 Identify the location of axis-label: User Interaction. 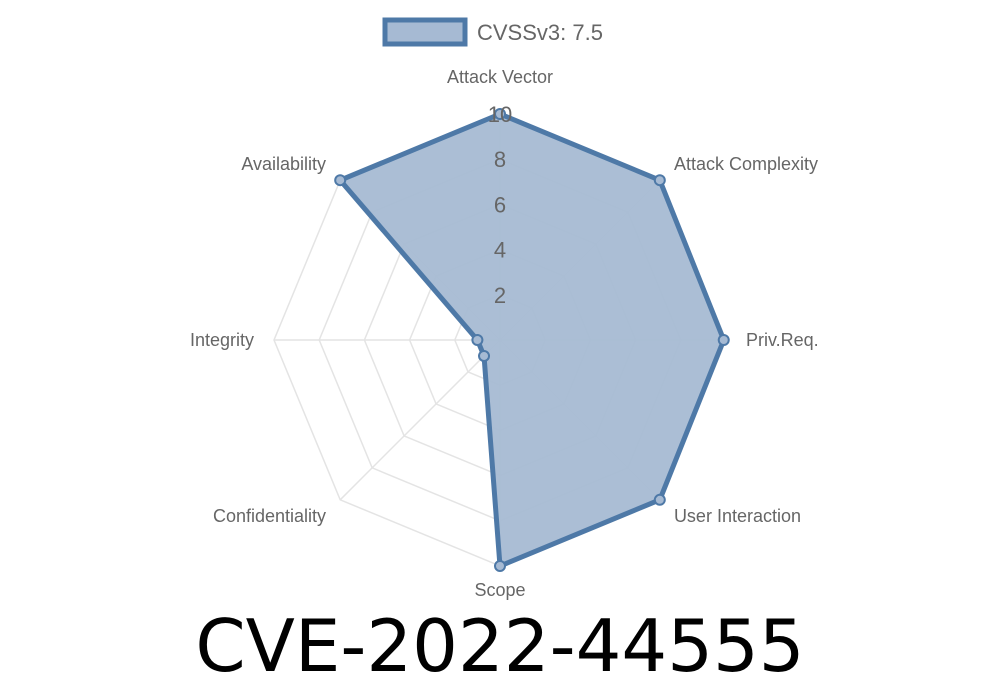
(737, 516).